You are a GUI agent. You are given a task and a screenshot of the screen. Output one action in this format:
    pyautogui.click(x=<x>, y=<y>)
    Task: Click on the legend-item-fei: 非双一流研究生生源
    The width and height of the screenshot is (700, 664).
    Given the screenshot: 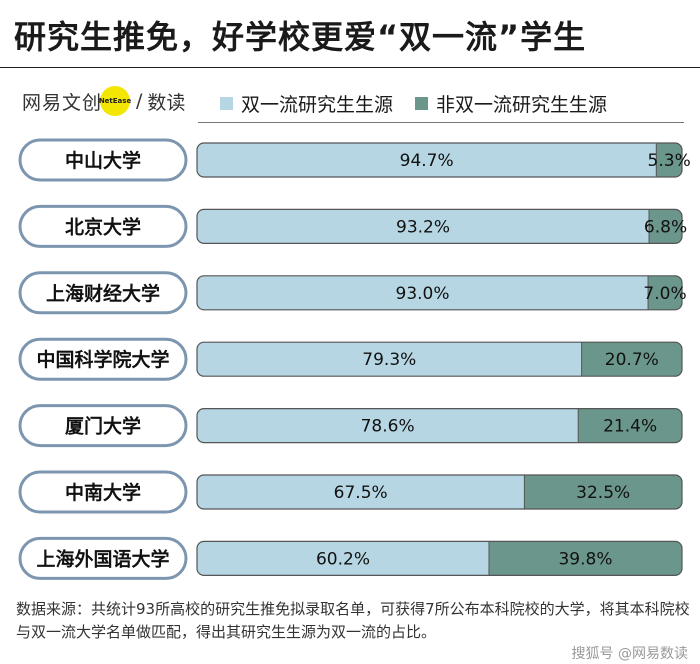 What is the action you would take?
    pyautogui.click(x=511, y=103)
    